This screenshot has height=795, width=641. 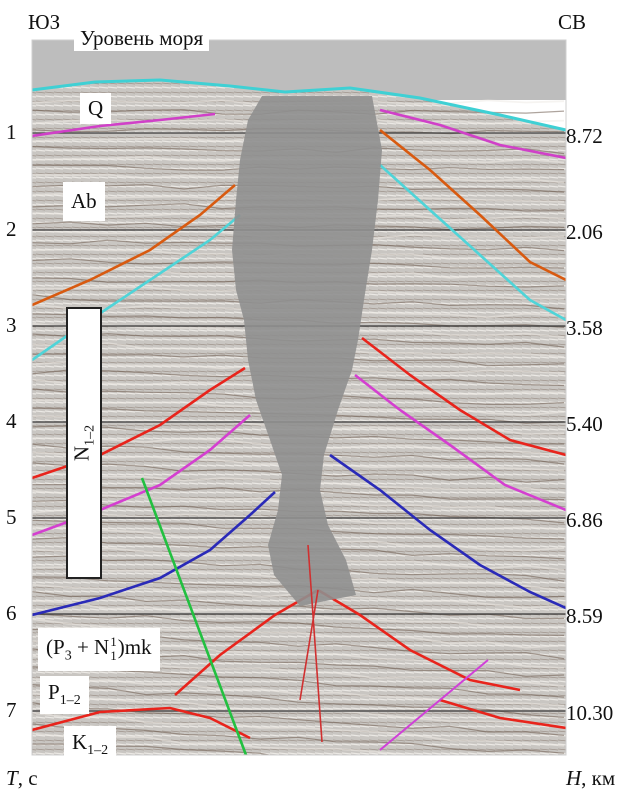 I want to click on horizon-quaternary-left, so click(x=124, y=125).